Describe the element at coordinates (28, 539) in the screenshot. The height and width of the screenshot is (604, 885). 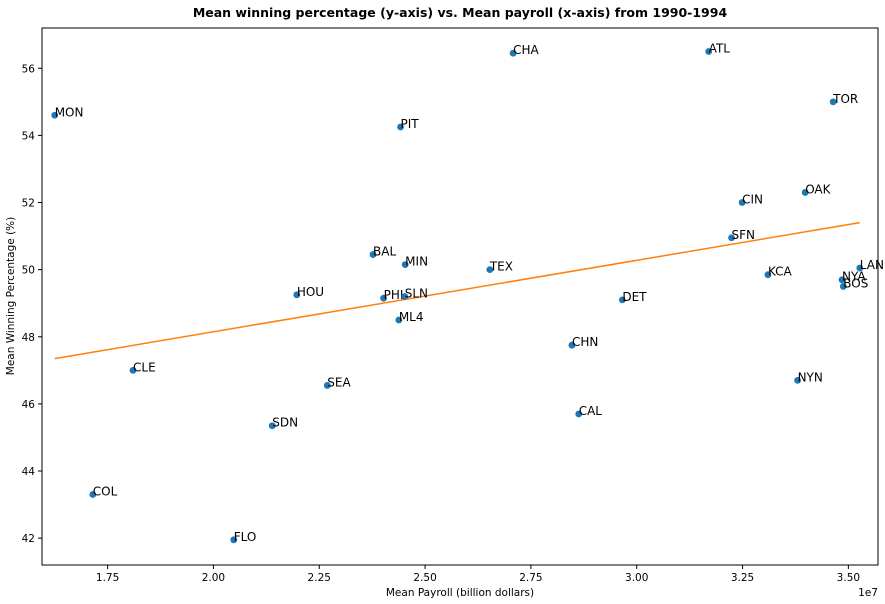
I see `y-tick-label: 42` at that location.